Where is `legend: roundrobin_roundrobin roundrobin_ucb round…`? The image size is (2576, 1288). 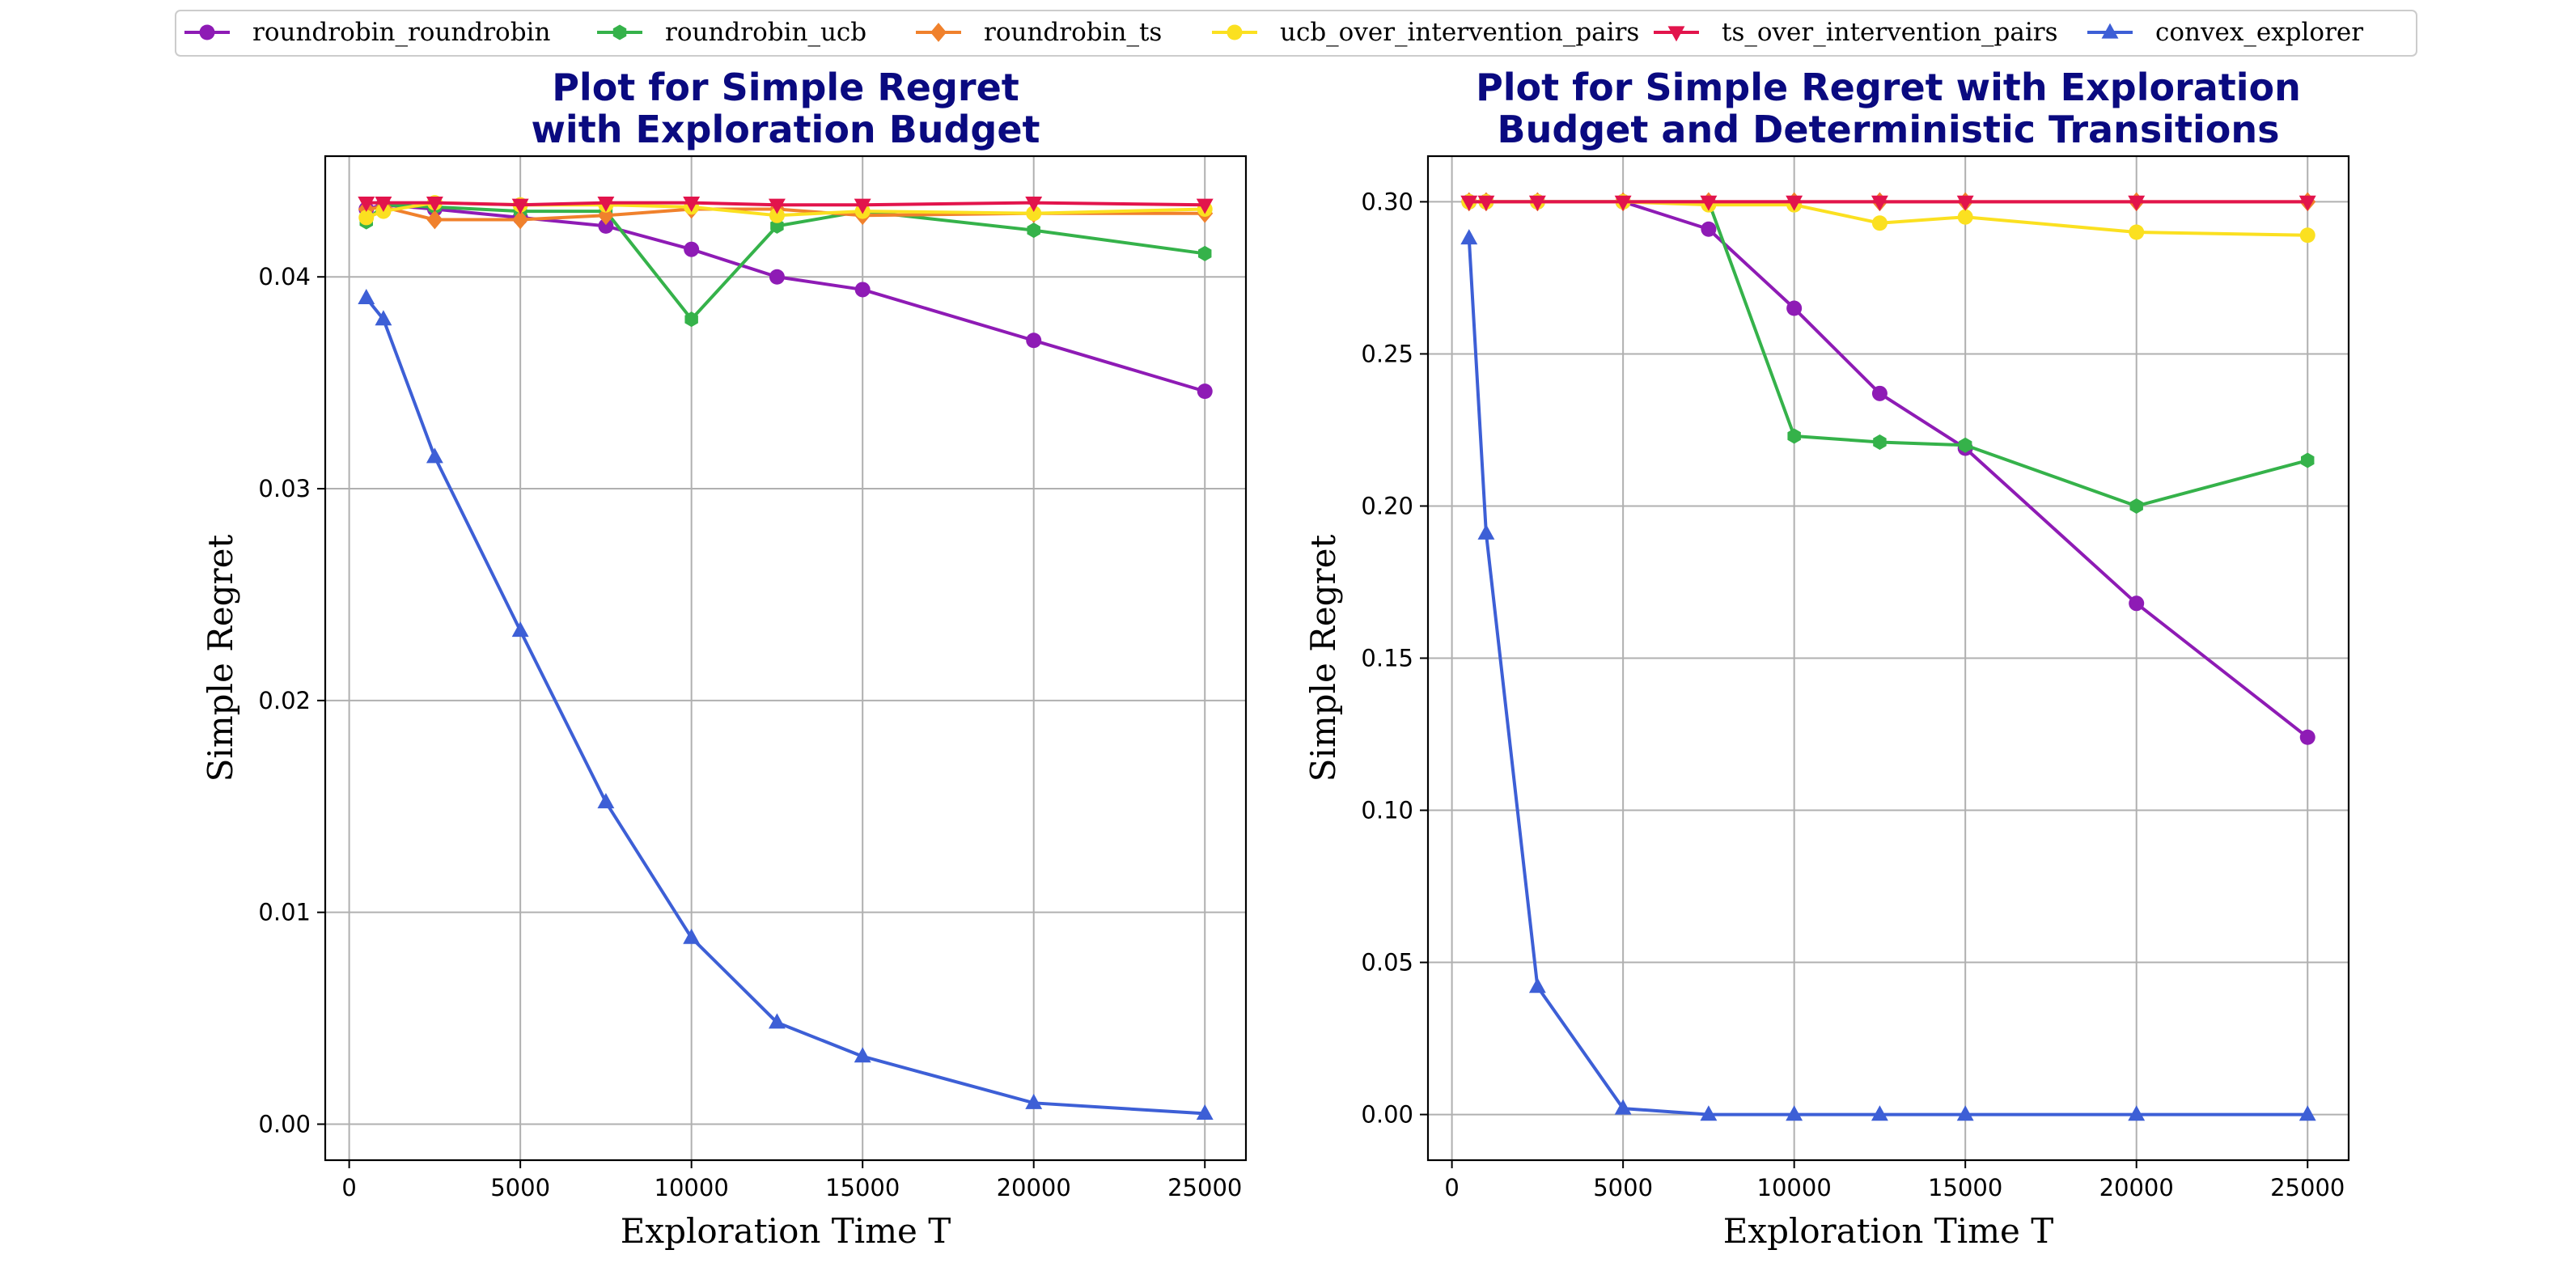
legend: roundrobin_roundrobin roundrobin_ucb round… is located at coordinates (1296, 33).